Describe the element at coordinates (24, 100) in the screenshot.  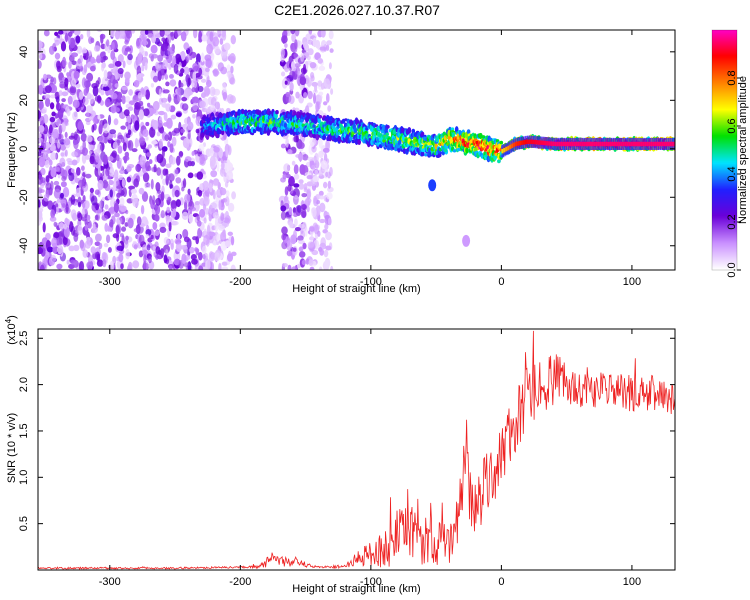
I see `y-tick-label: 20` at that location.